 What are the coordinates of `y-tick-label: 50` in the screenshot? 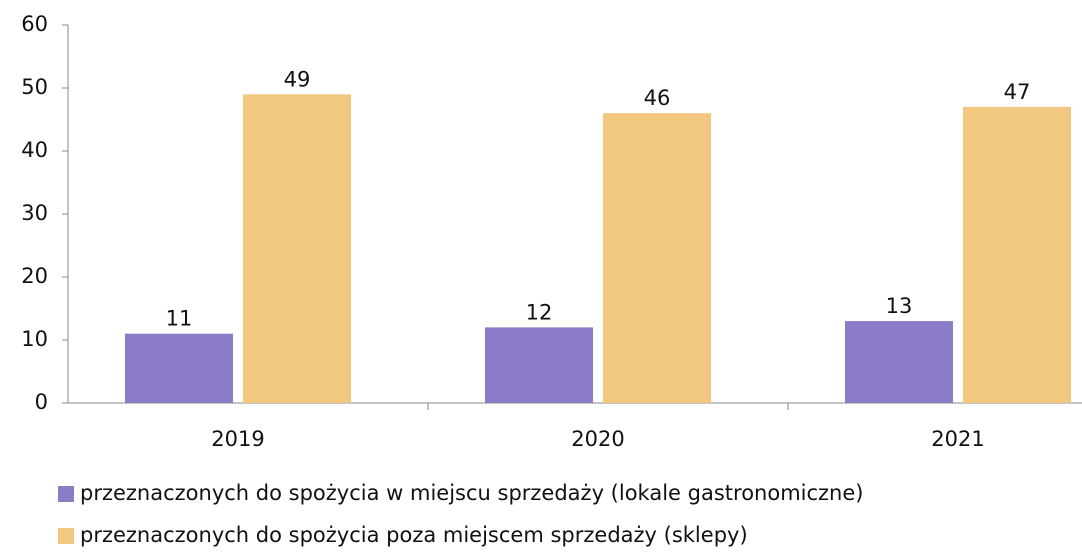 It's located at (34, 87).